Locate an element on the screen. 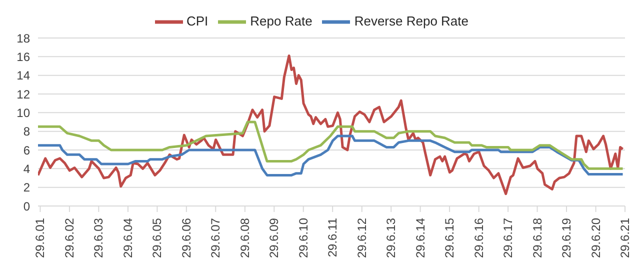 The height and width of the screenshot is (263, 638). x-tick-label: 29.6.09 is located at coordinates (274, 238).